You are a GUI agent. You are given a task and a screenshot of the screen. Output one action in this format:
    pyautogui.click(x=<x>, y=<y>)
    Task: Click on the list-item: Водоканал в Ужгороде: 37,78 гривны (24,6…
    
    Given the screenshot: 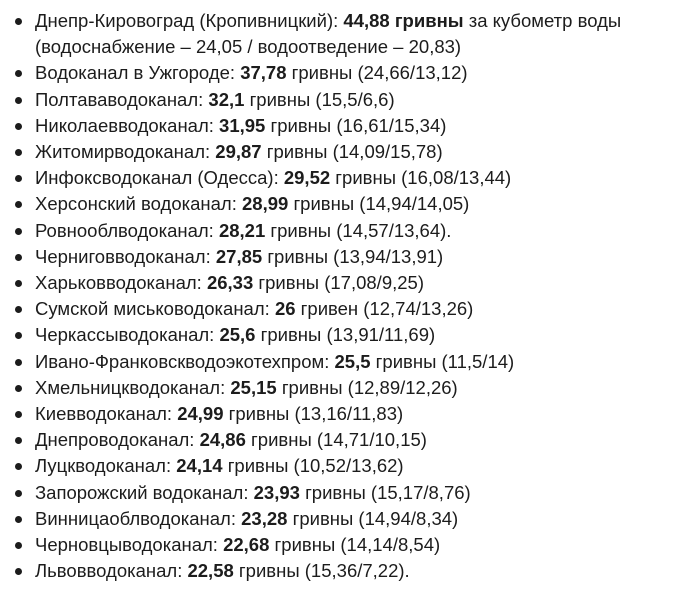 What is the action you would take?
    pyautogui.click(x=340, y=73)
    